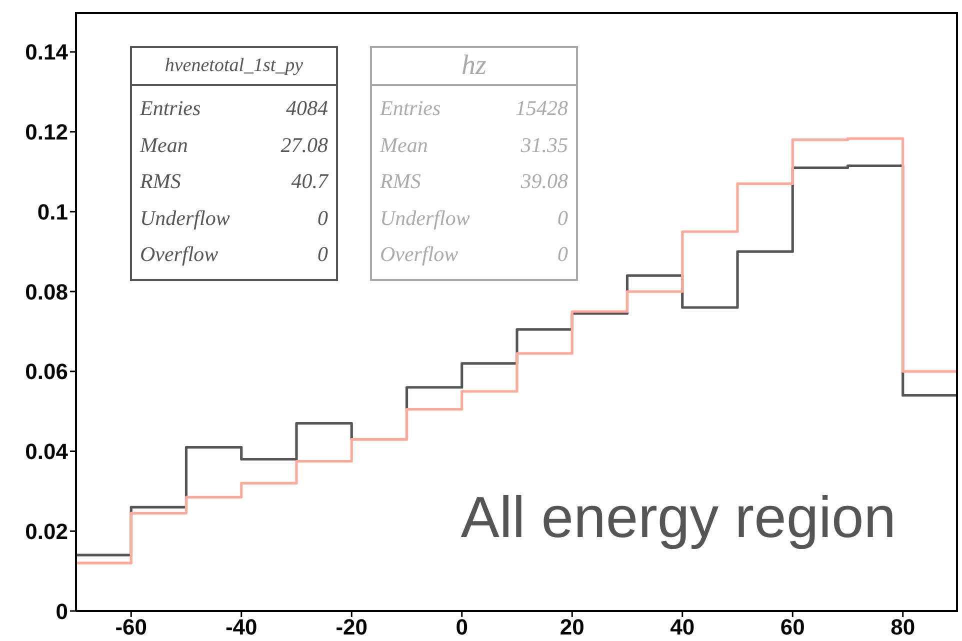 This screenshot has width=962, height=641. I want to click on y-tick-label: 0.04, so click(47, 451).